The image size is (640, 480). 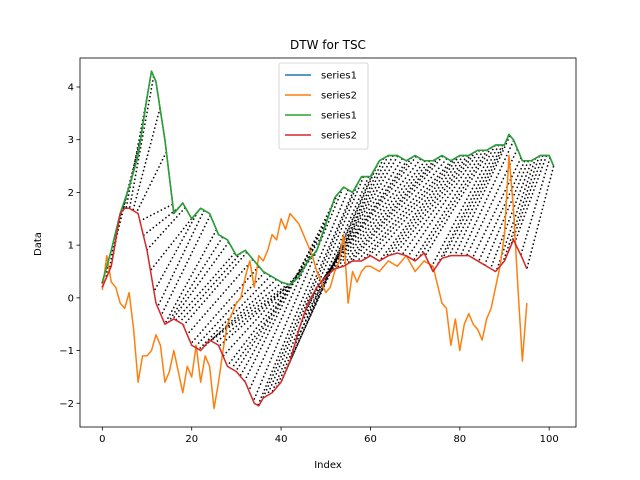 What do you see at coordinates (328, 45) in the screenshot?
I see `chart-title: DTW for TSC` at bounding box center [328, 45].